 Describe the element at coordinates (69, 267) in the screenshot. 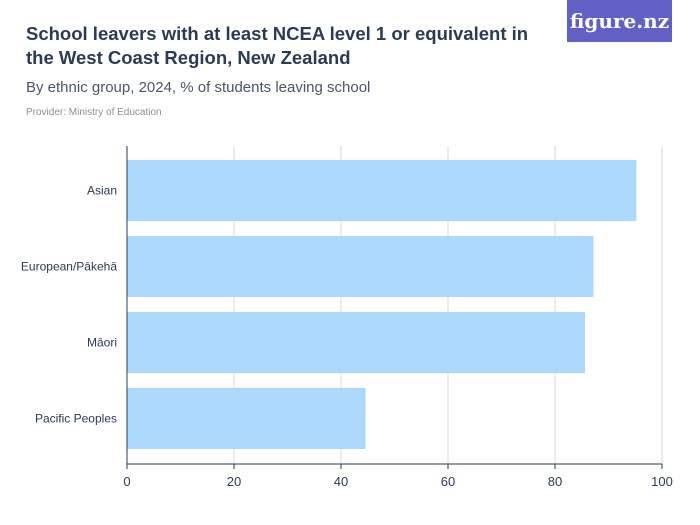

I see `category-label: European/Pākehā` at that location.